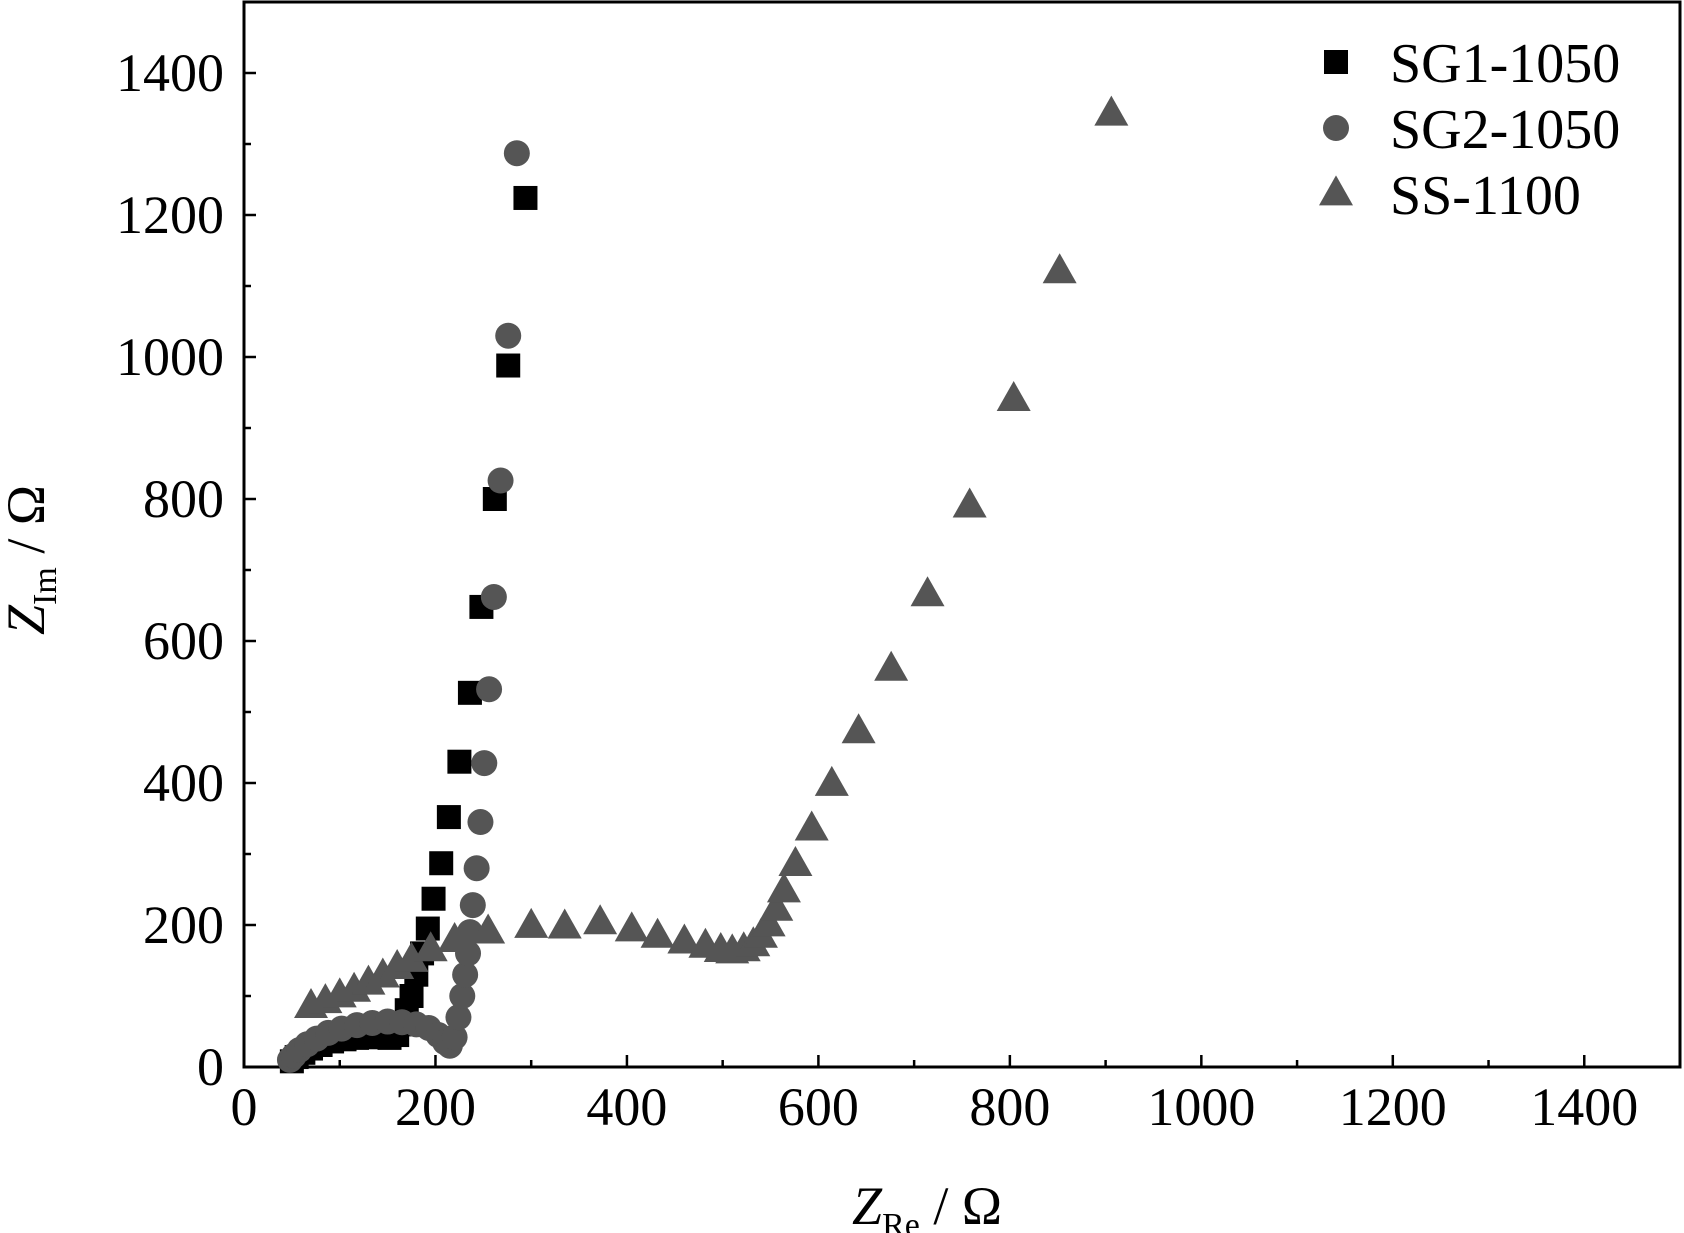 This screenshot has height=1233, width=1684. What do you see at coordinates (28, 619) in the screenshot?
I see `y-axis-title-main: Z` at bounding box center [28, 619].